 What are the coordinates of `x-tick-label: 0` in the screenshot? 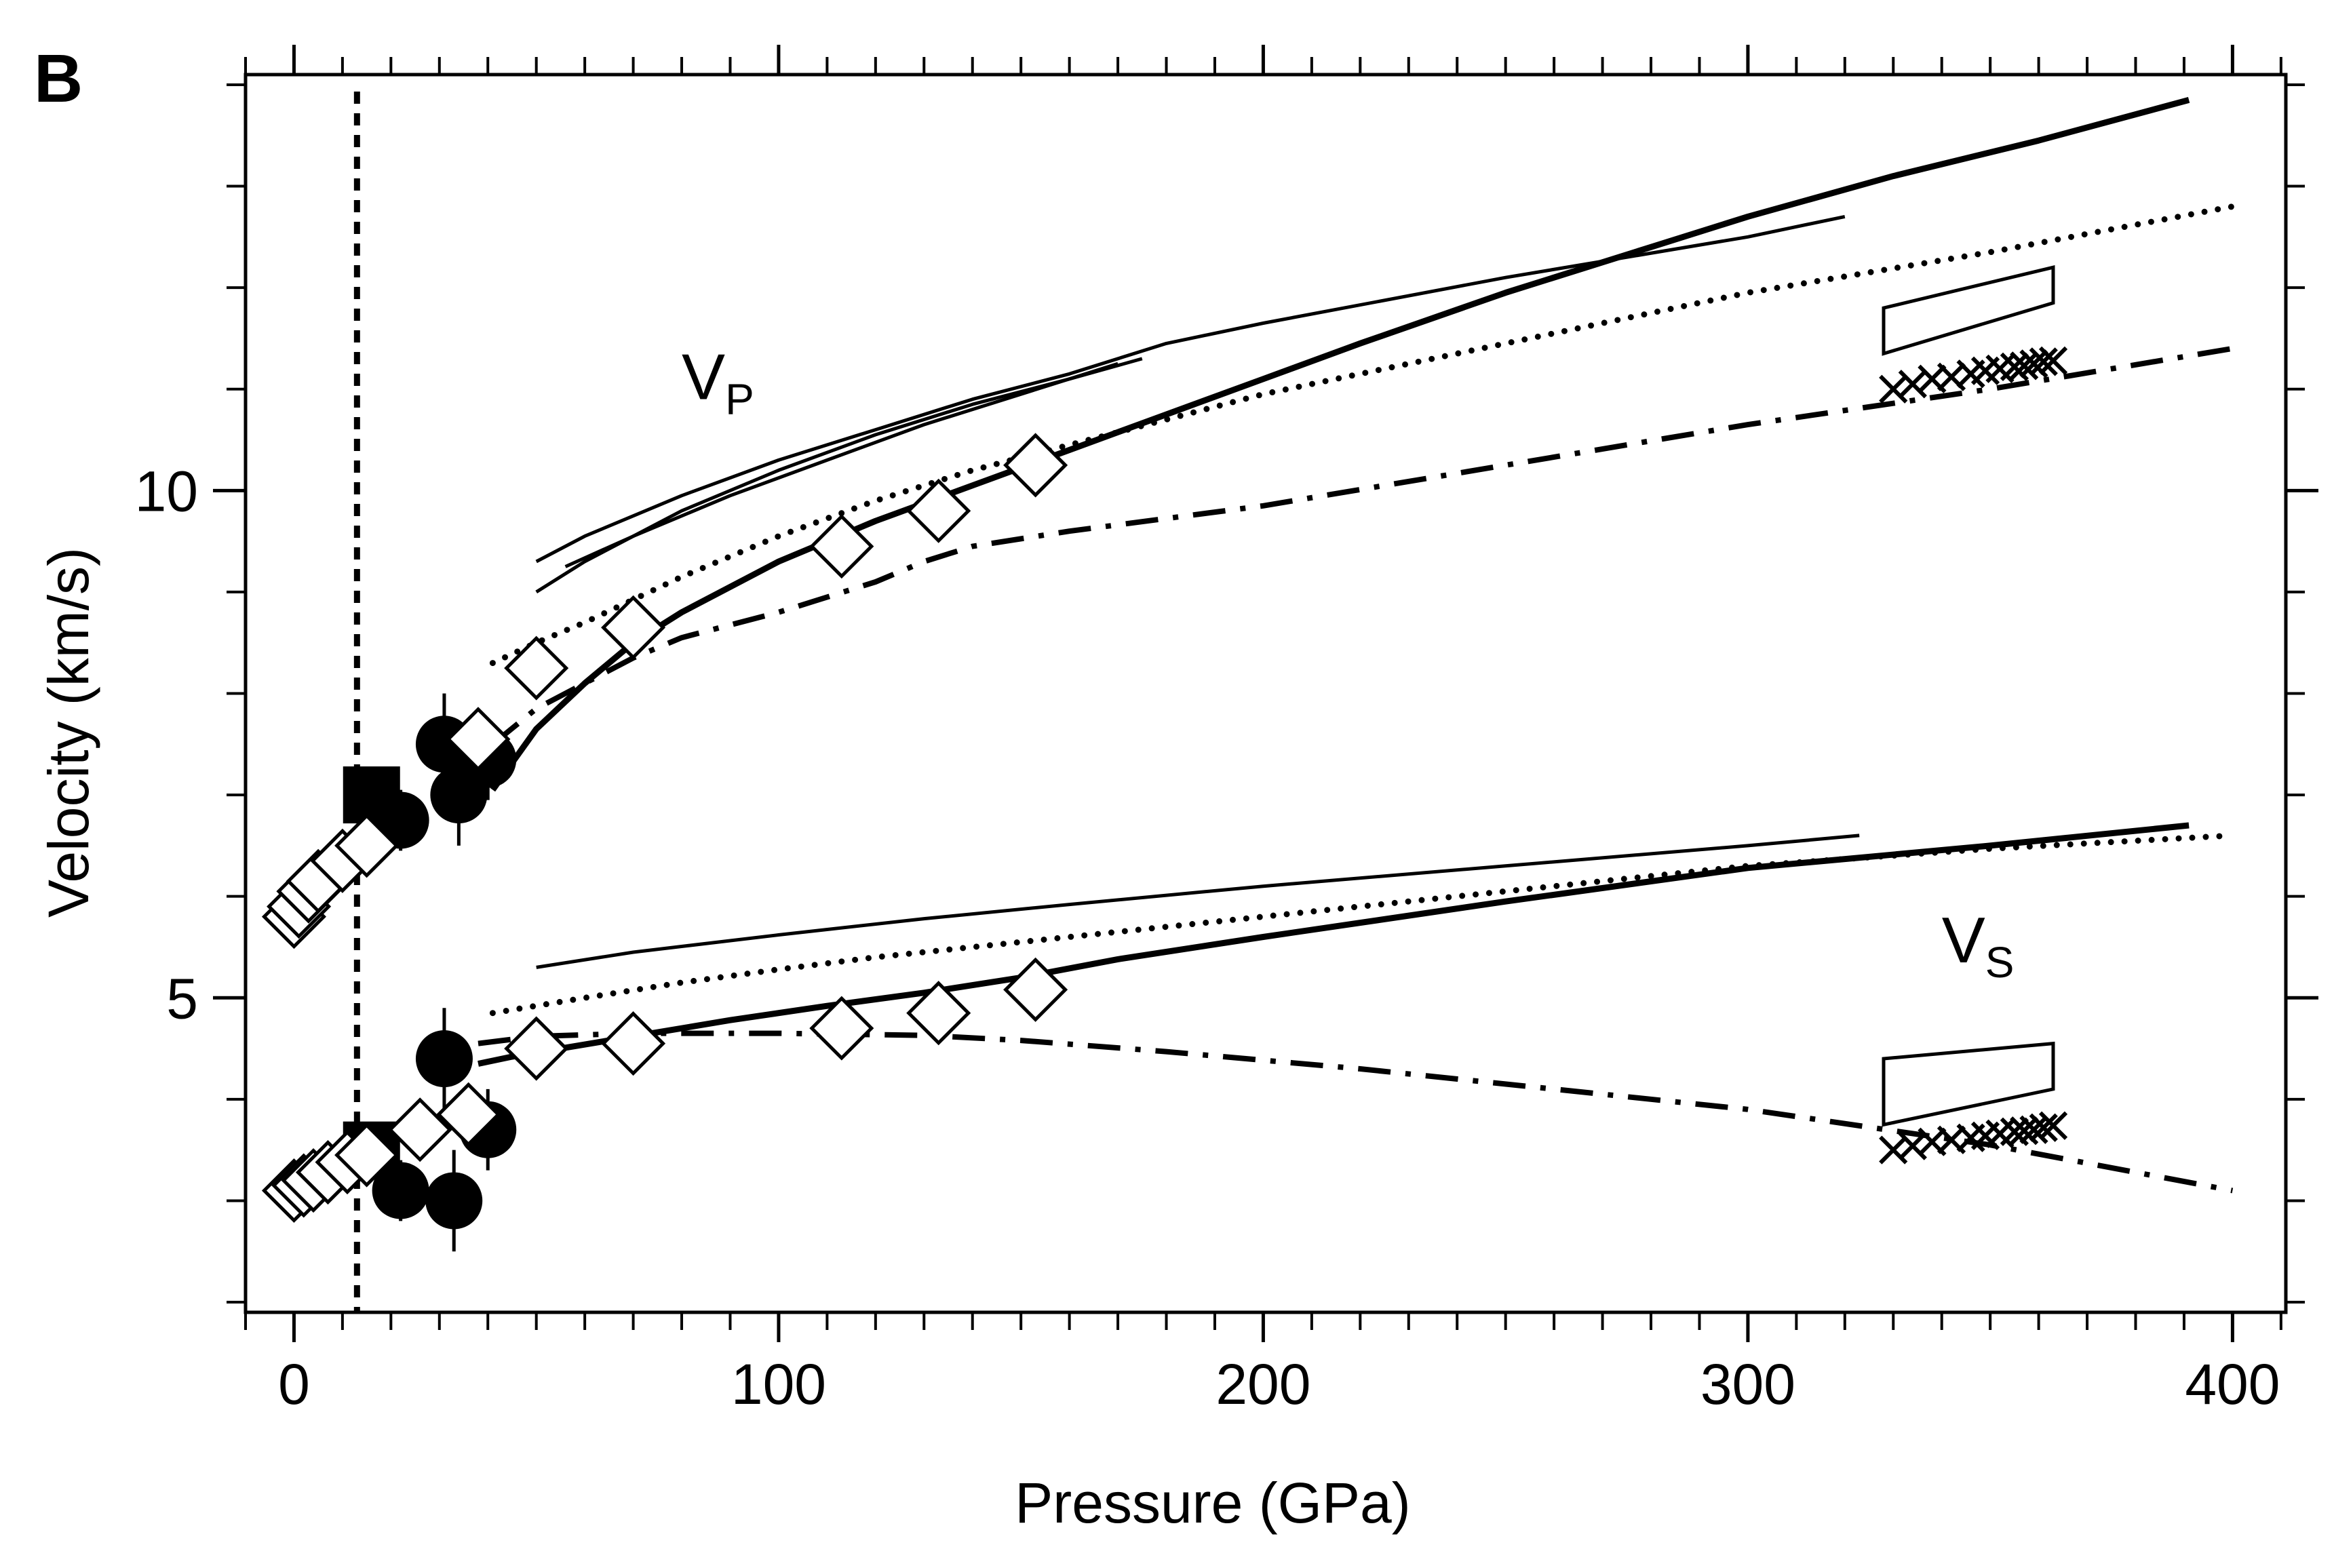 It's located at (294, 1384).